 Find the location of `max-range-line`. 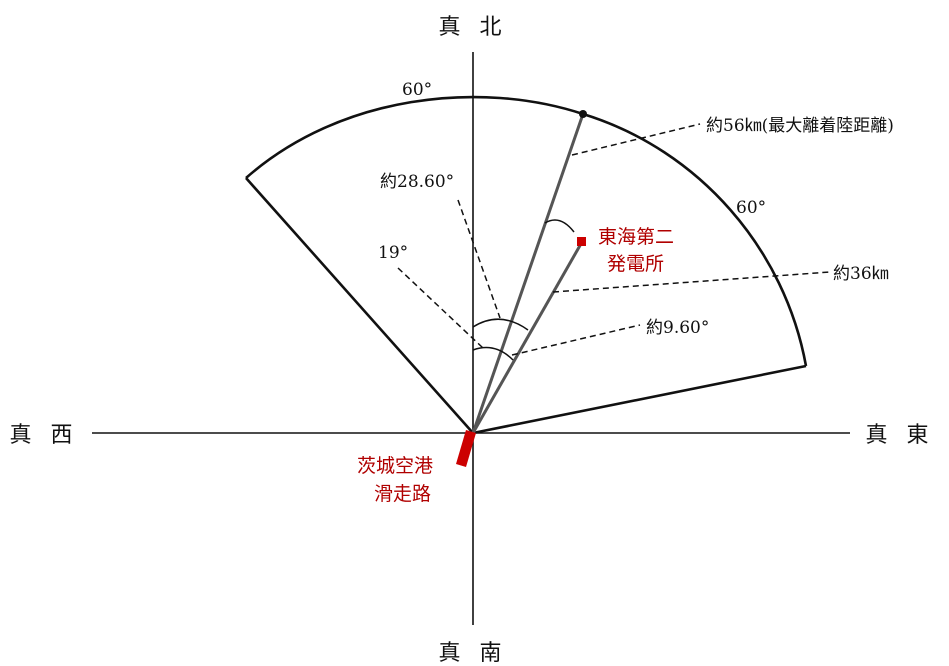

max-range-line is located at coordinates (528, 273).